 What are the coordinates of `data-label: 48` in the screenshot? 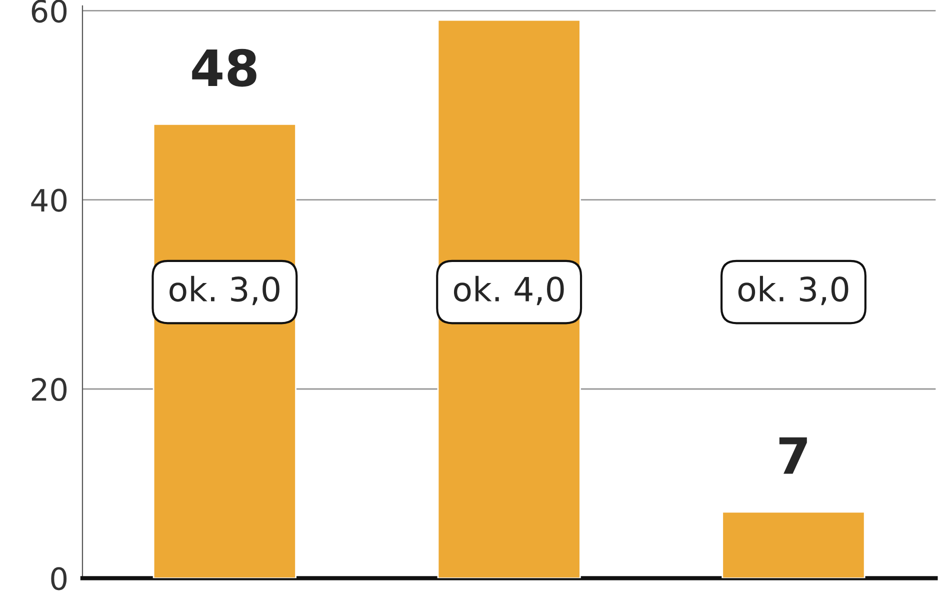 It's located at (224, 67).